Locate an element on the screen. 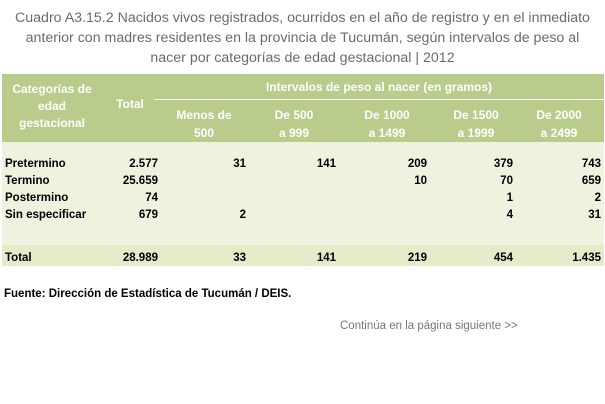 This screenshot has height=404, width=605. cell: 209 is located at coordinates (417, 164).